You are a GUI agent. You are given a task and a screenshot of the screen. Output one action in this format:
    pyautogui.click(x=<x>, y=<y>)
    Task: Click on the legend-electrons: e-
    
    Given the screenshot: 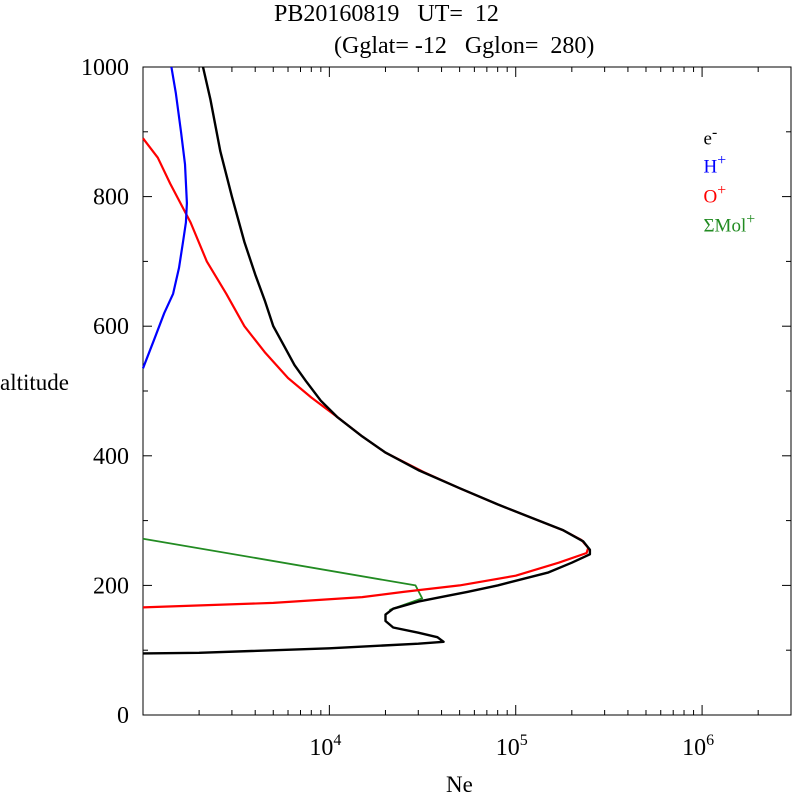 What is the action you would take?
    pyautogui.click(x=706, y=126)
    